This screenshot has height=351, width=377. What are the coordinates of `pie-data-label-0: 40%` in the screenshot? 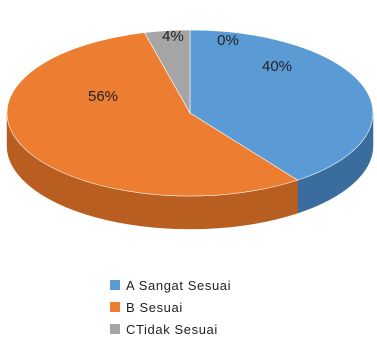 It's located at (277, 66).